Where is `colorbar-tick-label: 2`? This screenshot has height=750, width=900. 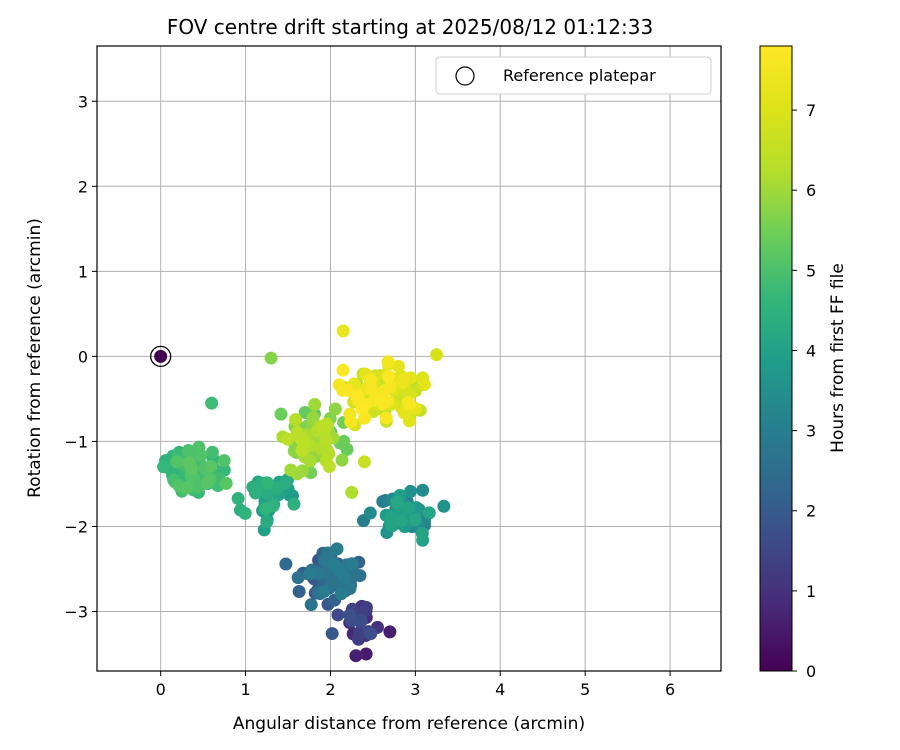 colorbar-tick-label: 2 is located at coordinates (811, 511).